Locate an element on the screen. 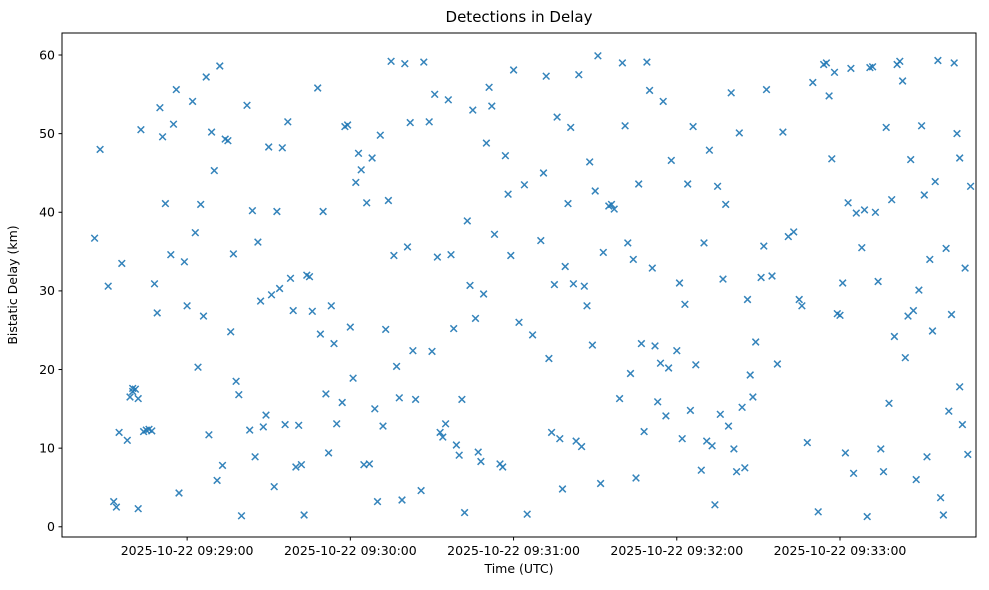 The width and height of the screenshot is (989, 590). y-tick-label: 60 is located at coordinates (47, 54).